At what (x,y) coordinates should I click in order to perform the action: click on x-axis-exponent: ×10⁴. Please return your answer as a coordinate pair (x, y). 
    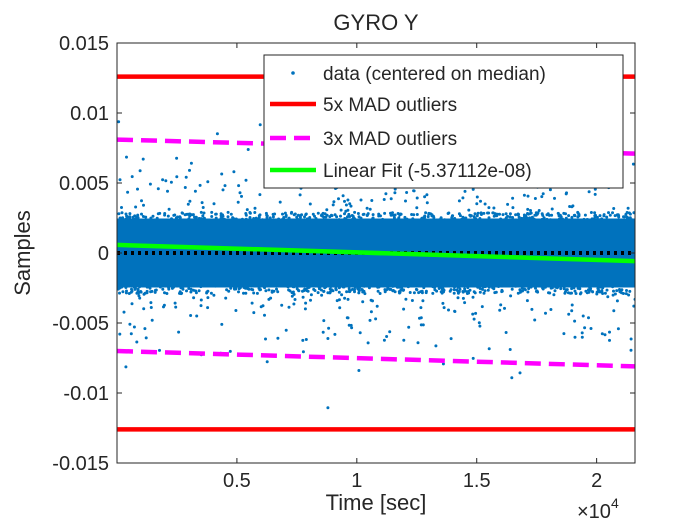
    Looking at the image, I should click on (598, 509).